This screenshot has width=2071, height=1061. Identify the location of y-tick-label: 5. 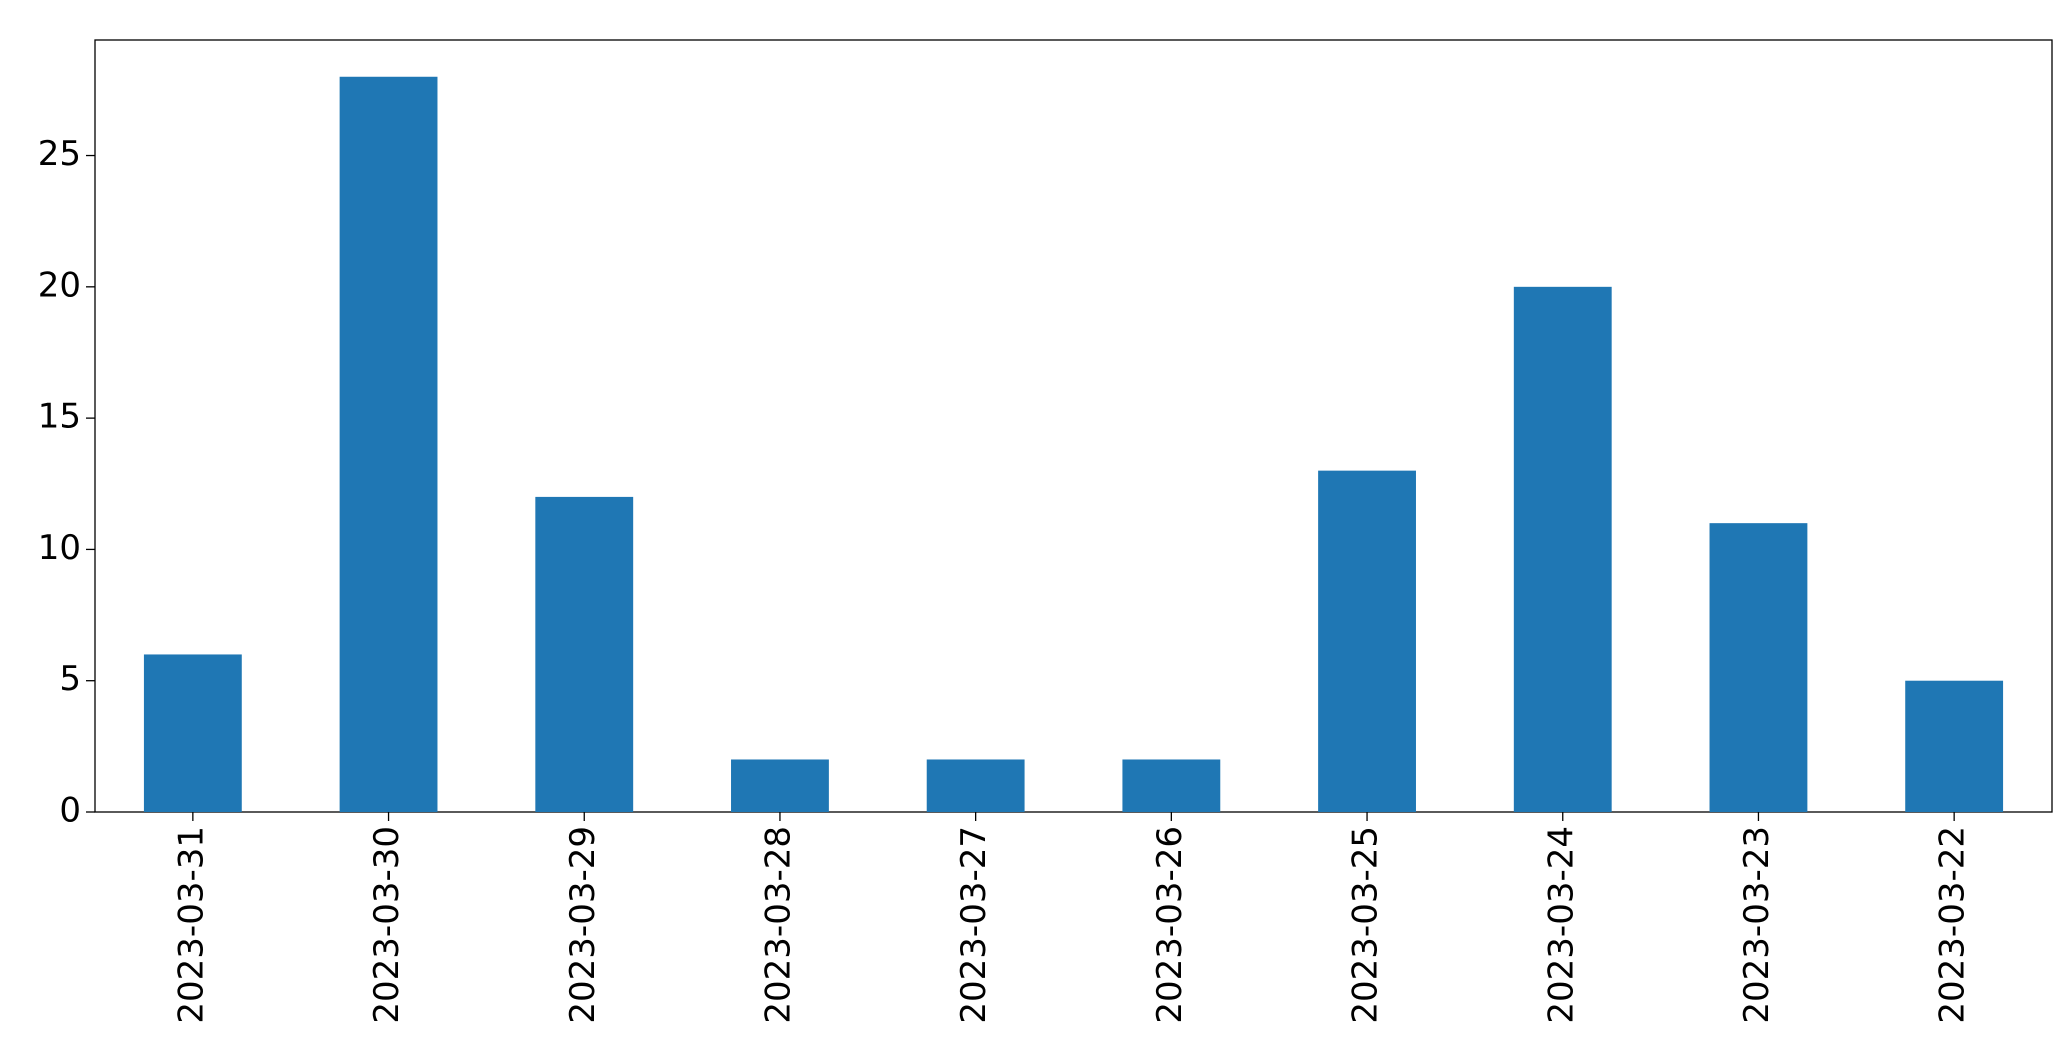
(70, 679).